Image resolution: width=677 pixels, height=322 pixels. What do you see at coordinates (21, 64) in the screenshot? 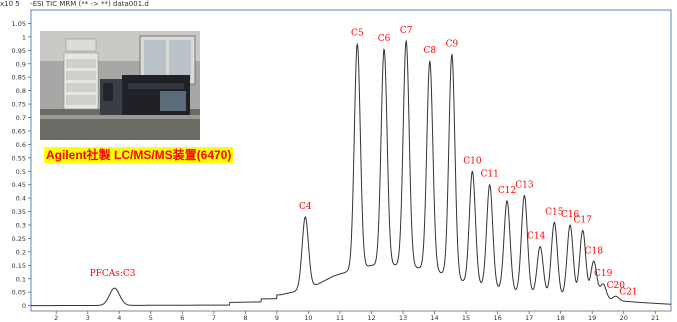
I see `y-tick-label: 0.9` at bounding box center [21, 64].